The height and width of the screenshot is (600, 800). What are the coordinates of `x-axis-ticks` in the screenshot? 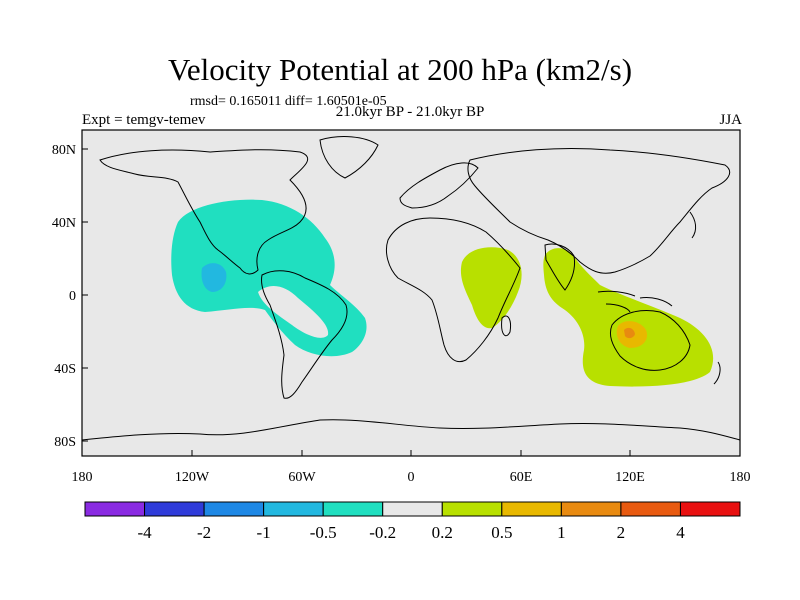 It's located at (411, 453).